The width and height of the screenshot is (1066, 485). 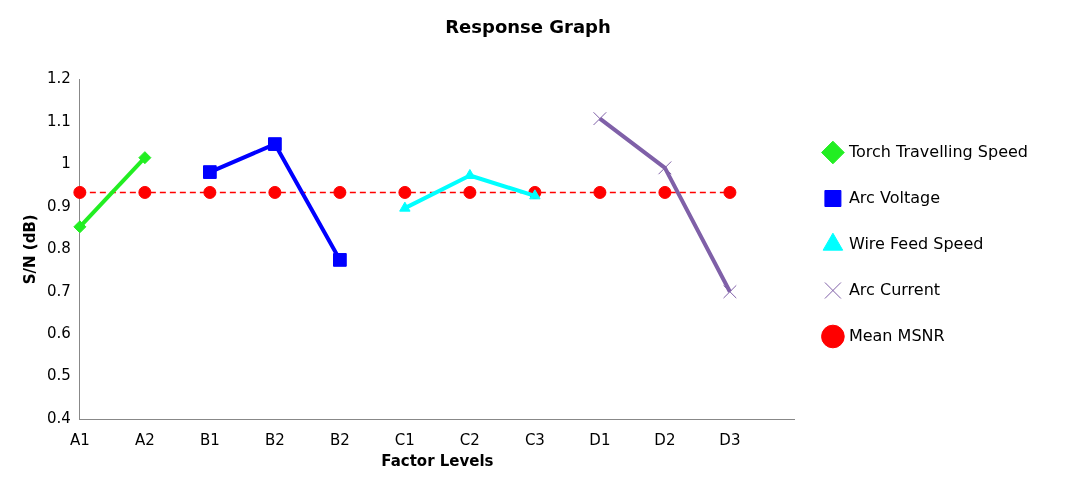 I want to click on x-tick-label: A2, so click(x=144, y=439).